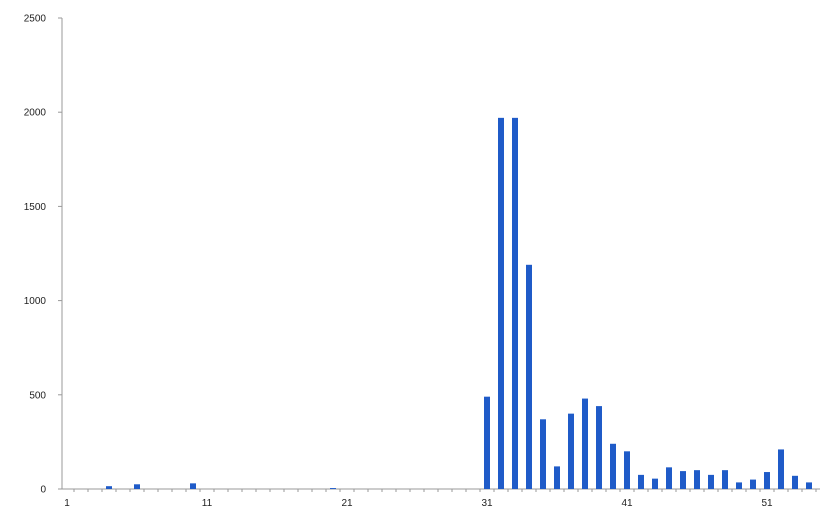 This screenshot has width=823, height=520. I want to click on x-axis: 1 11 21 31 41 51, so click(441, 498).